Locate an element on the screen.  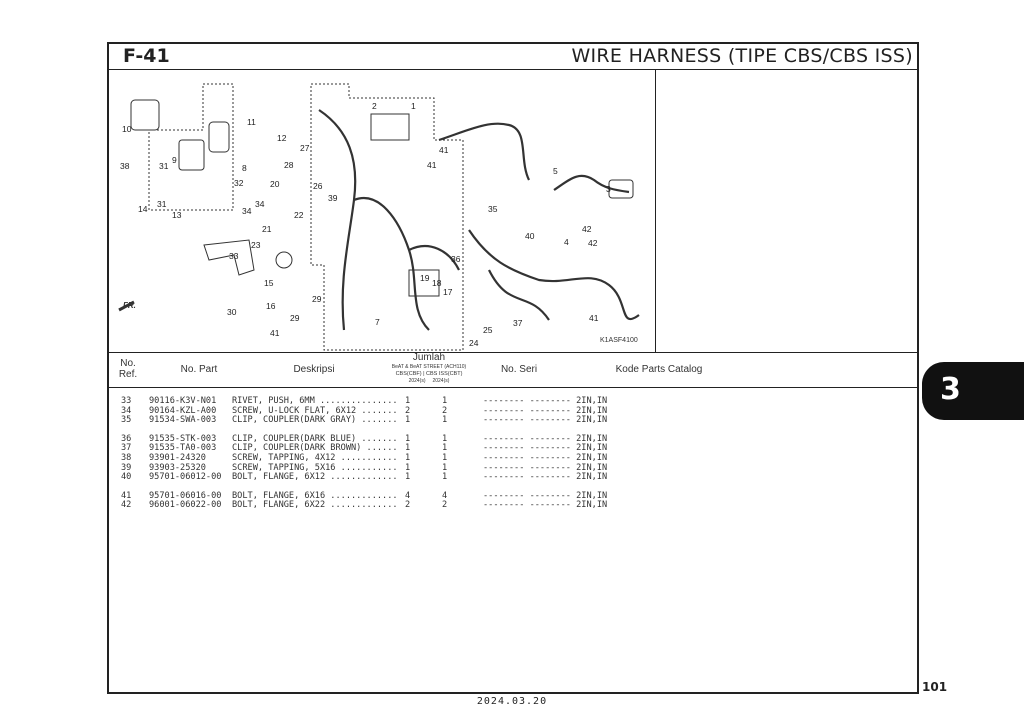
ref-cell: 39 is located at coordinates (126, 467).